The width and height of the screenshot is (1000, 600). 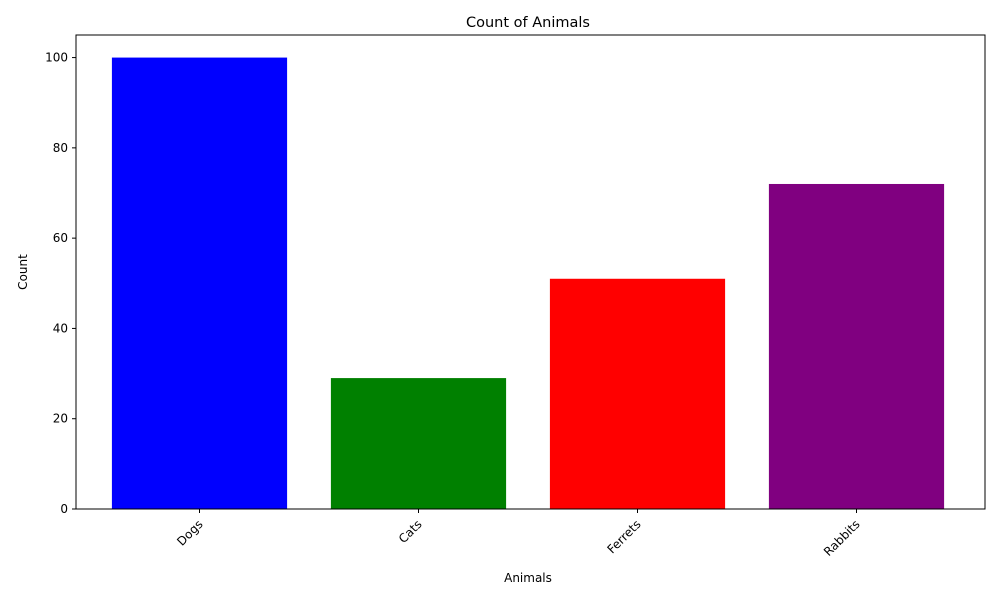 I want to click on x-axis: Dogs Cats Ferrets Rabbits, so click(x=518, y=534).